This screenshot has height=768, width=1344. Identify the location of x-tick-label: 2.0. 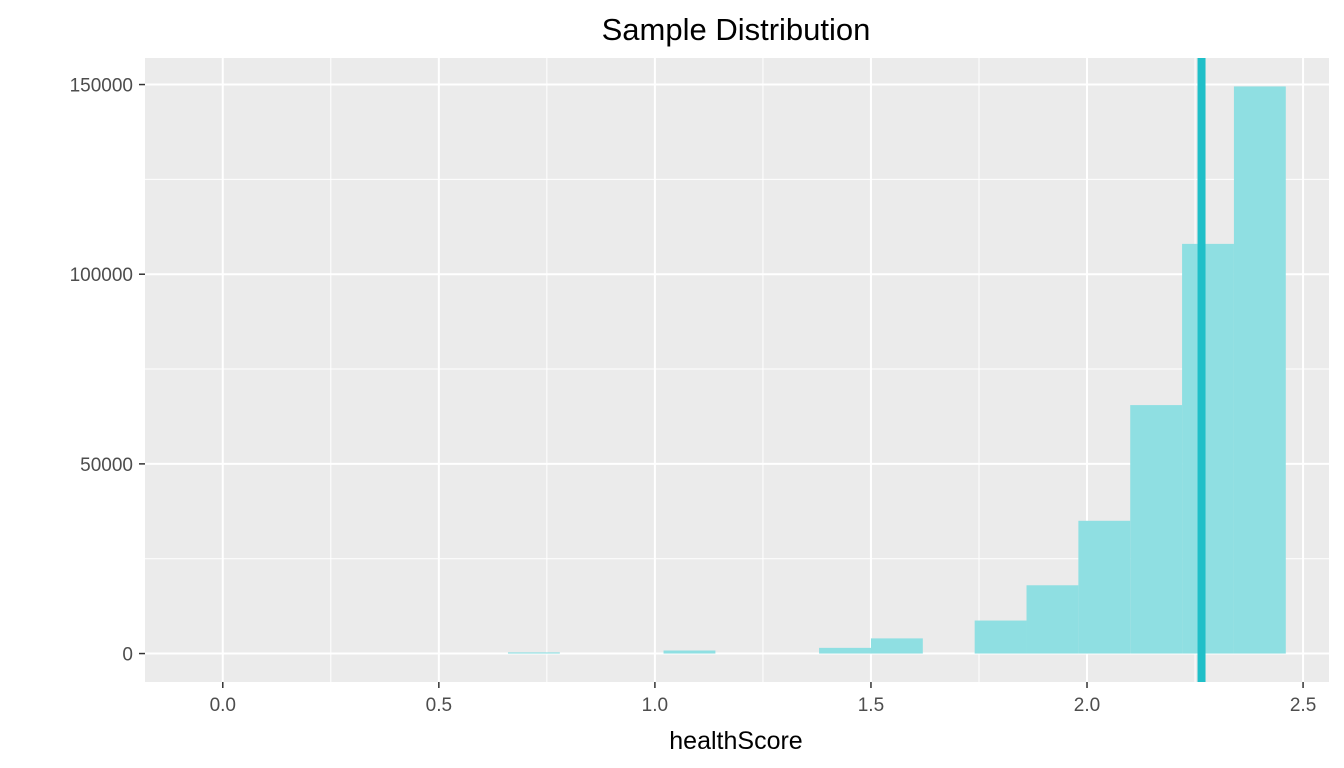
(1087, 705).